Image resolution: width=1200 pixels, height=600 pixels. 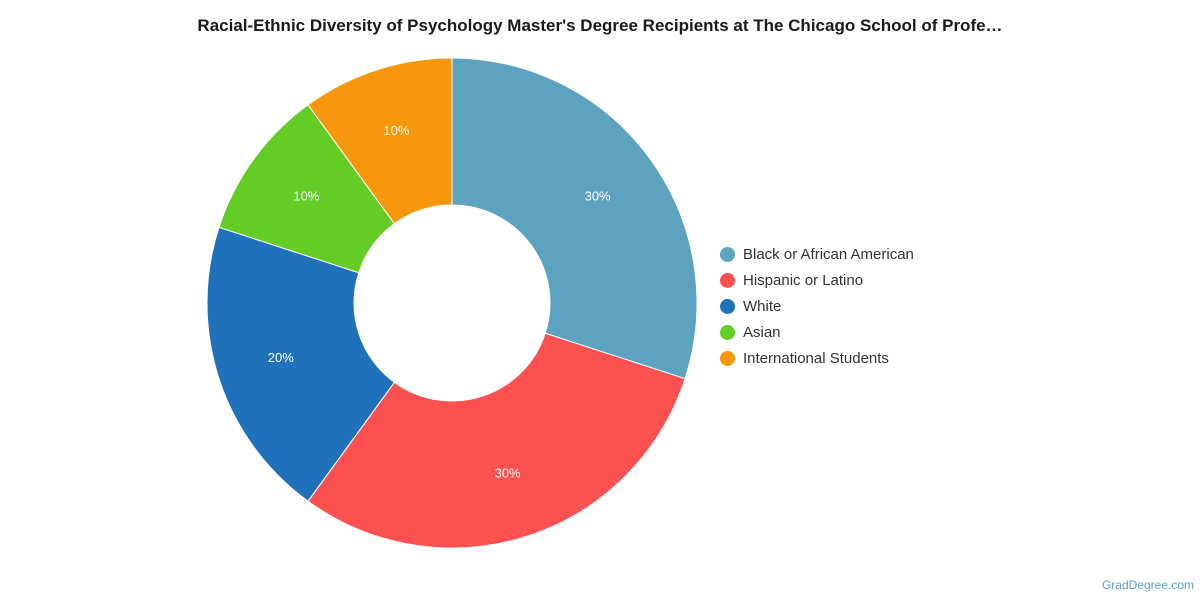 What do you see at coordinates (281, 357) in the screenshot?
I see `slice-label-white: 20%` at bounding box center [281, 357].